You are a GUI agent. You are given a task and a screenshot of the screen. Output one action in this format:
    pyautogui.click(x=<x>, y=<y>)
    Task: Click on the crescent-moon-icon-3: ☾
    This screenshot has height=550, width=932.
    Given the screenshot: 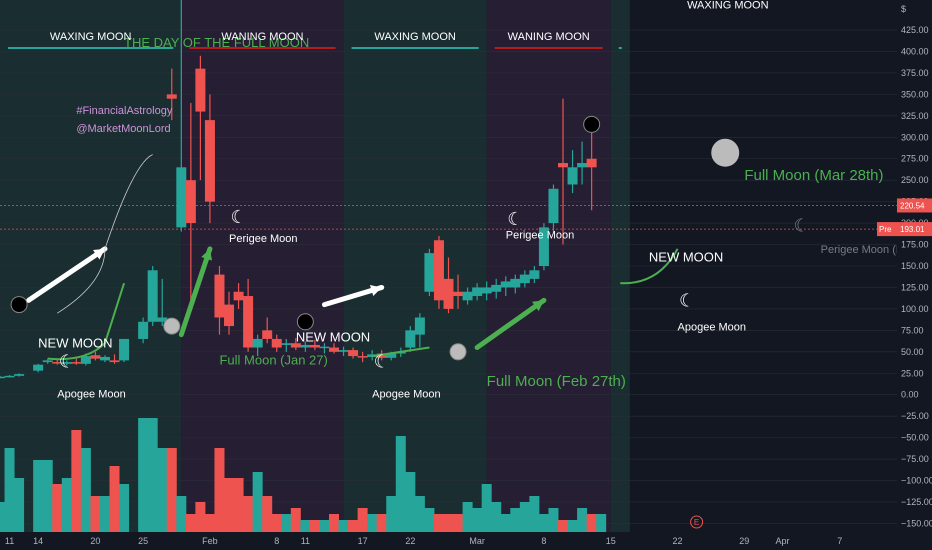 What is the action you would take?
    pyautogui.click(x=382, y=361)
    